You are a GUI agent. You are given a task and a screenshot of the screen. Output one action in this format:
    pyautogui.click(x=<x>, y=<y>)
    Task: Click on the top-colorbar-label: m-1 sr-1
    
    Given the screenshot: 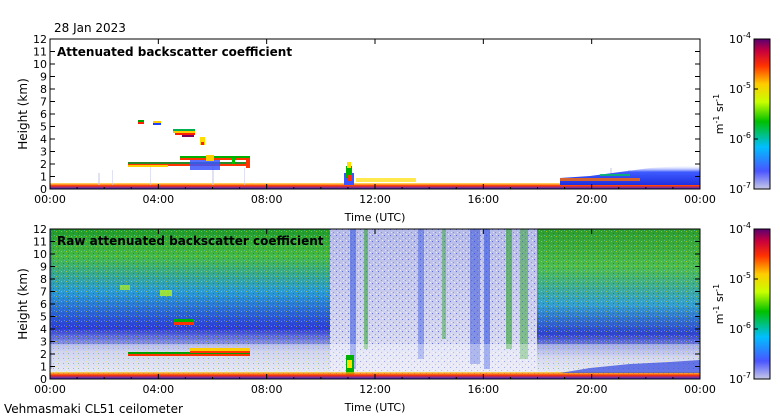 What is the action you would take?
    pyautogui.click(x=719, y=114)
    